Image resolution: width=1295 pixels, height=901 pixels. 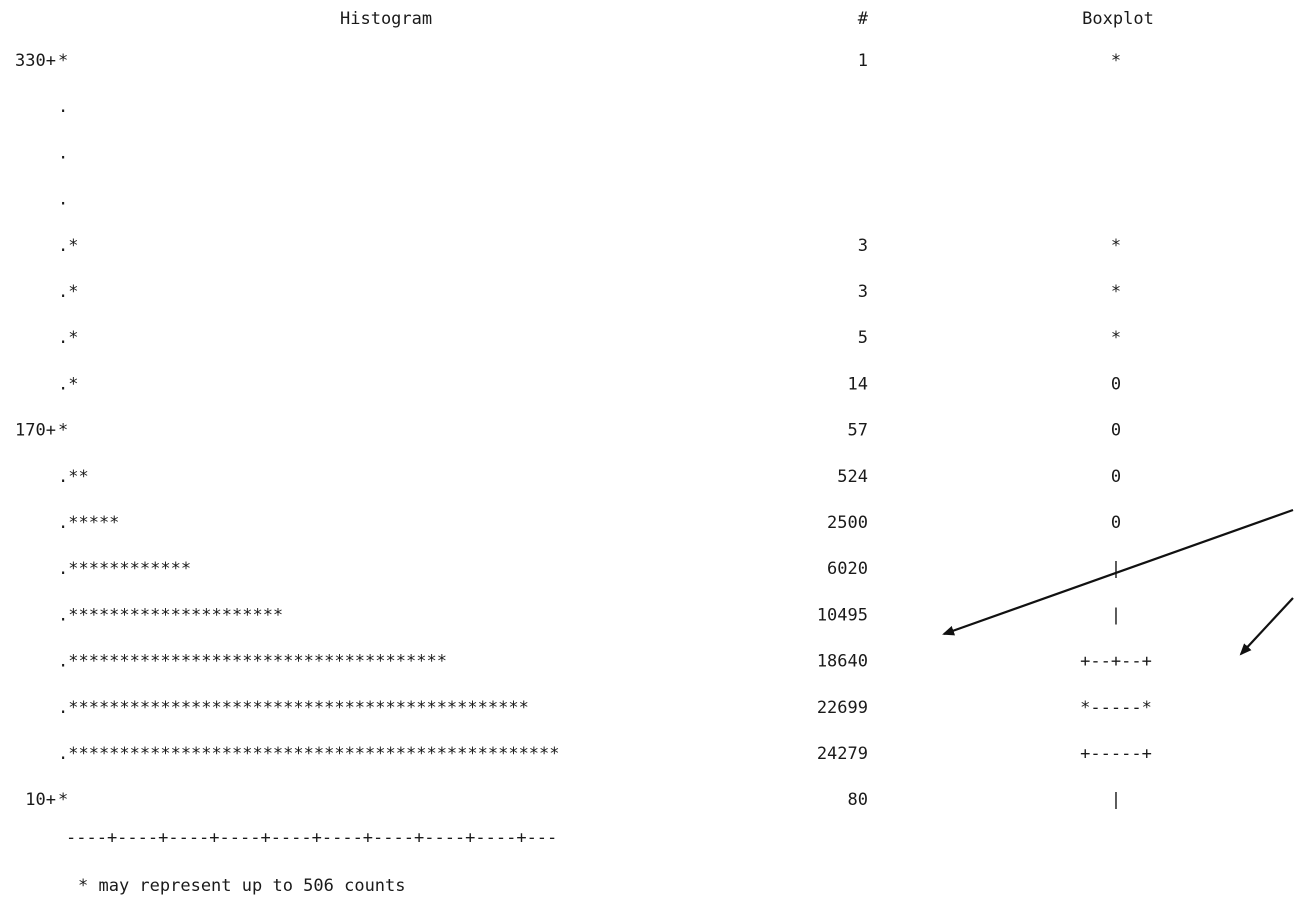 What do you see at coordinates (858, 800) in the screenshot?
I see `histogram-count: 80` at bounding box center [858, 800].